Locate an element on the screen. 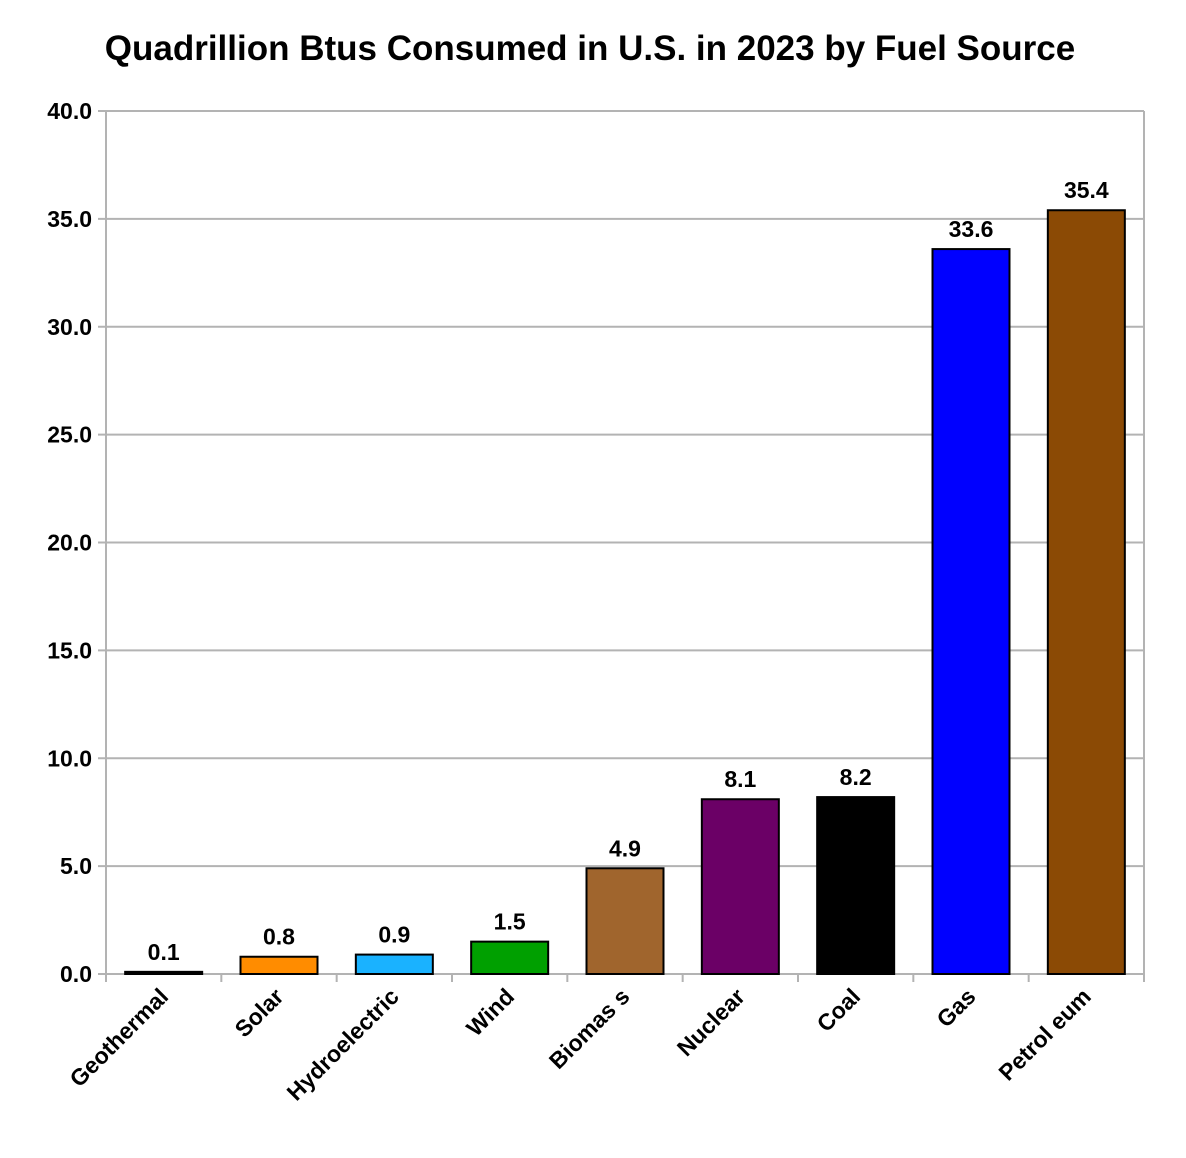  data-label-wind: 1.5 is located at coordinates (510, 922).